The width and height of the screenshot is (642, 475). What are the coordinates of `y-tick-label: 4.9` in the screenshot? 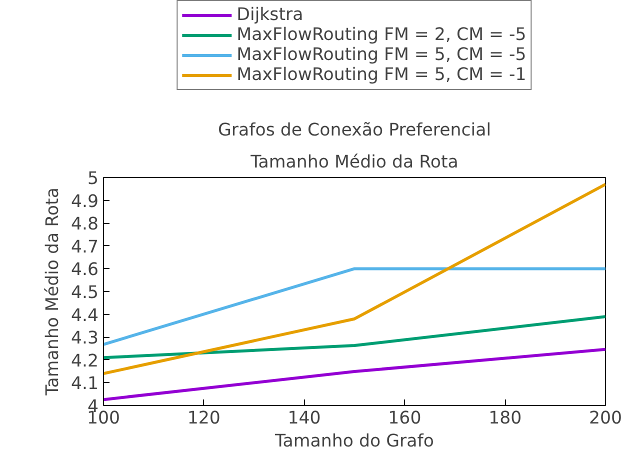 It's located at (84, 202).